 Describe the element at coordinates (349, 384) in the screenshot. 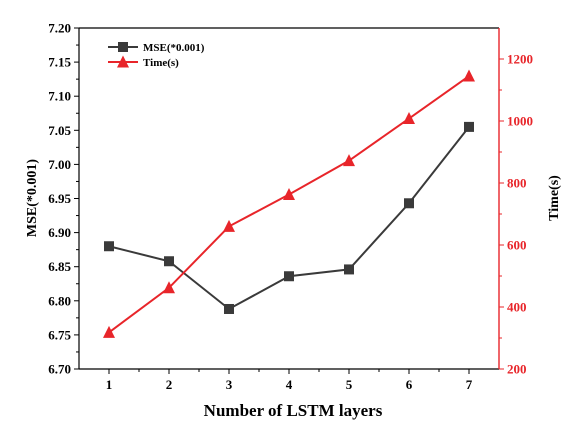

I see `x-tick-label: 5` at that location.